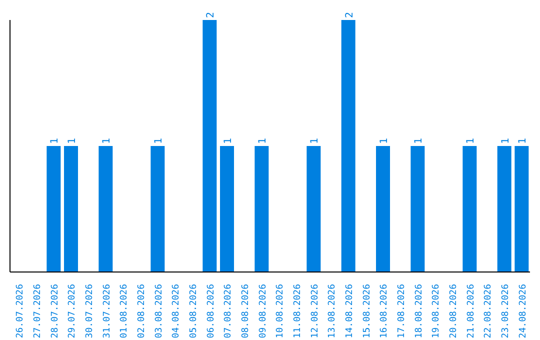  I want to click on x-tick-label: 10.08.2026, so click(281, 311).